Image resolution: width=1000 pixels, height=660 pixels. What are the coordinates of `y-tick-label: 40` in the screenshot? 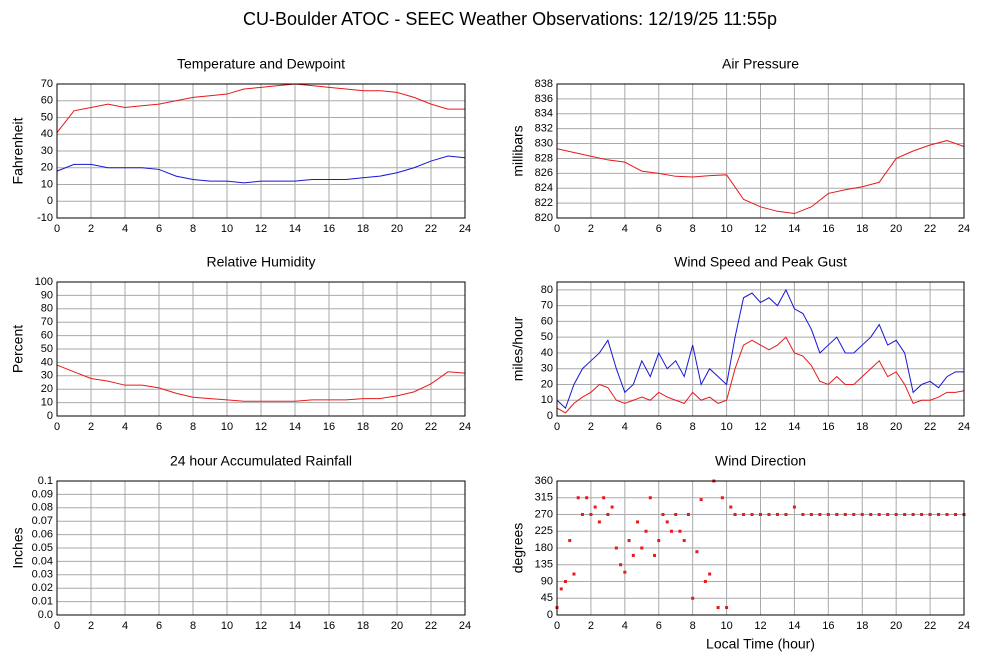 It's located at (47, 362).